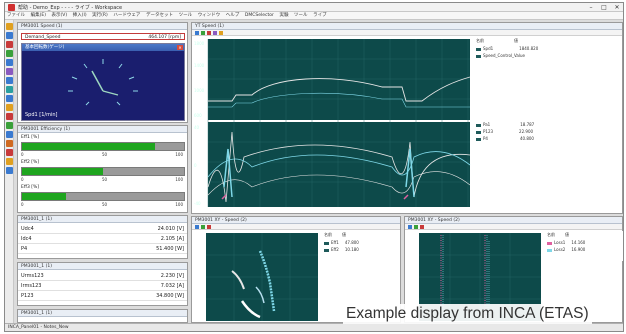 The height and width of the screenshot is (334, 626). I want to click on figure-caption: Example display from INCA (ETAS), so click(467, 314).